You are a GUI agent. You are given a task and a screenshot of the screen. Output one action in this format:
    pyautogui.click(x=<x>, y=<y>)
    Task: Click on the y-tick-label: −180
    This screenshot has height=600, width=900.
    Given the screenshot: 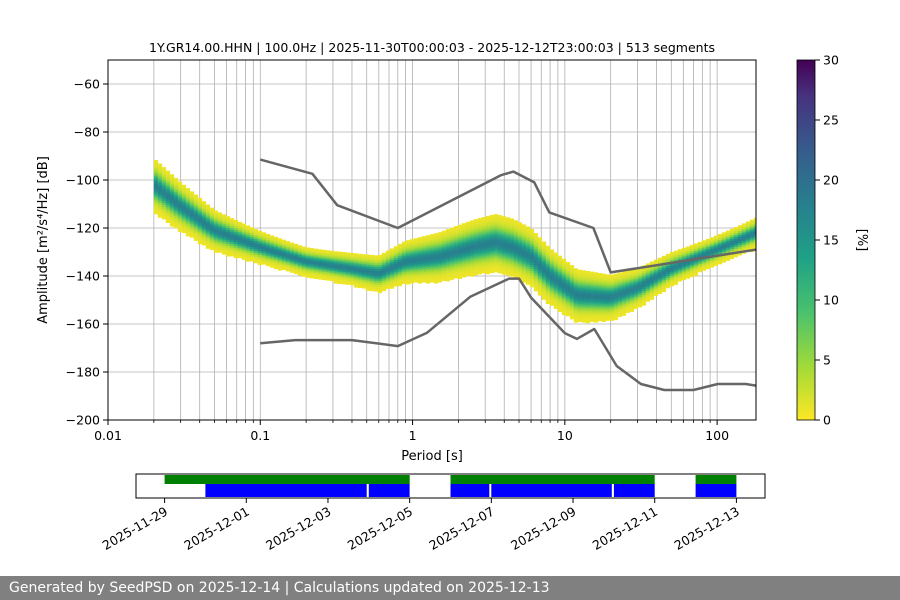 What is the action you would take?
    pyautogui.click(x=83, y=372)
    